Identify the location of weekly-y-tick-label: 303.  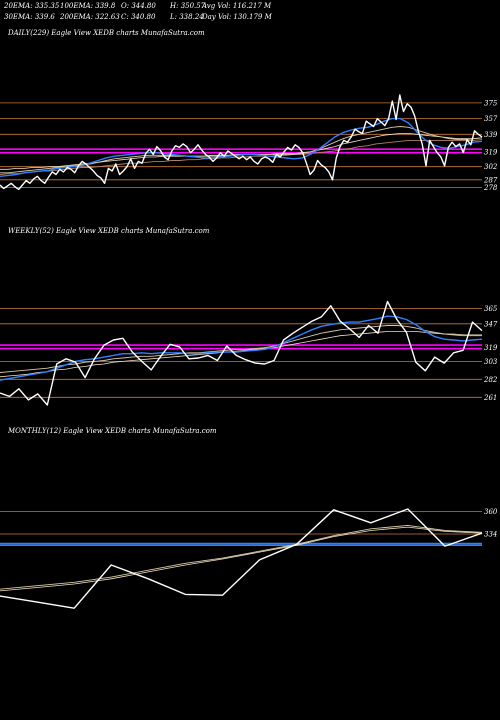
(491, 362).